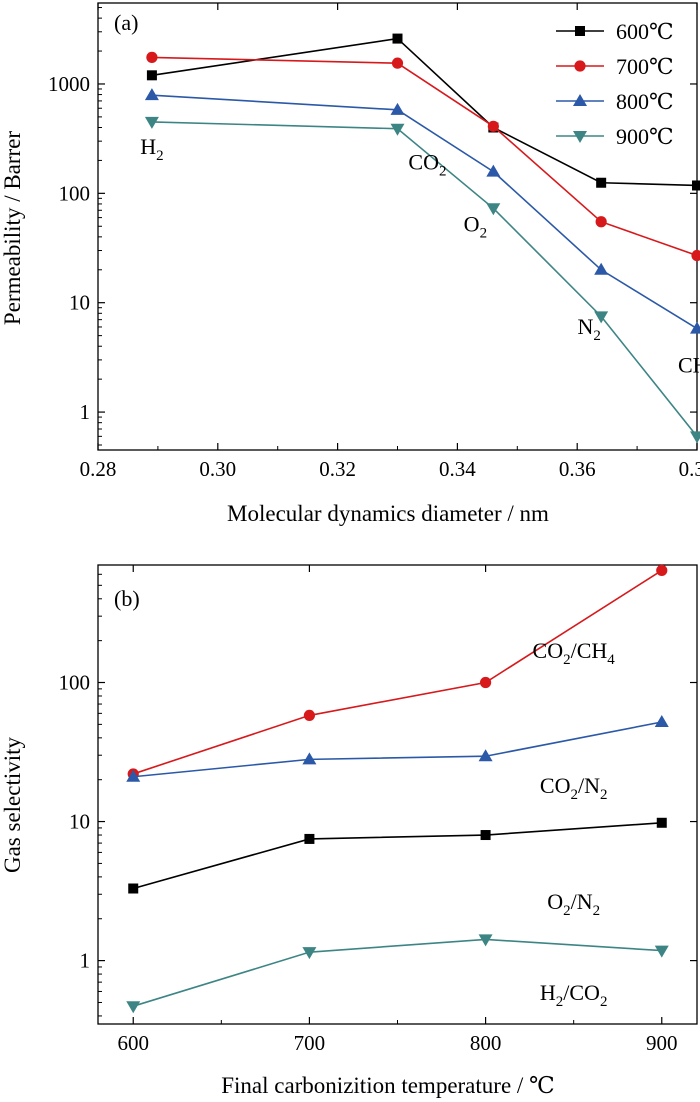  I want to click on legend-entry: 600℃, so click(645, 31).